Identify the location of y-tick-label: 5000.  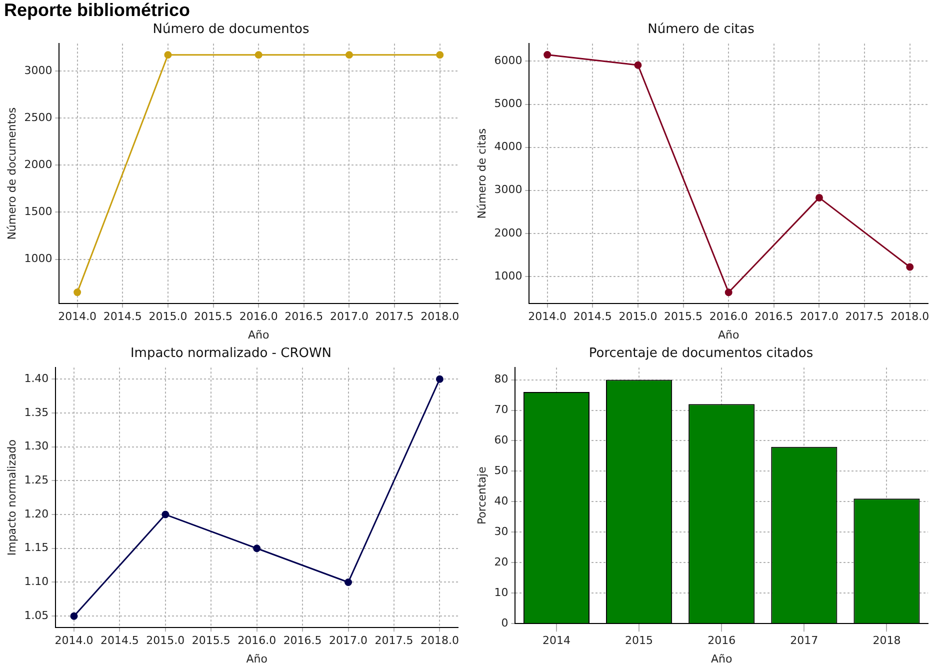
(508, 103).